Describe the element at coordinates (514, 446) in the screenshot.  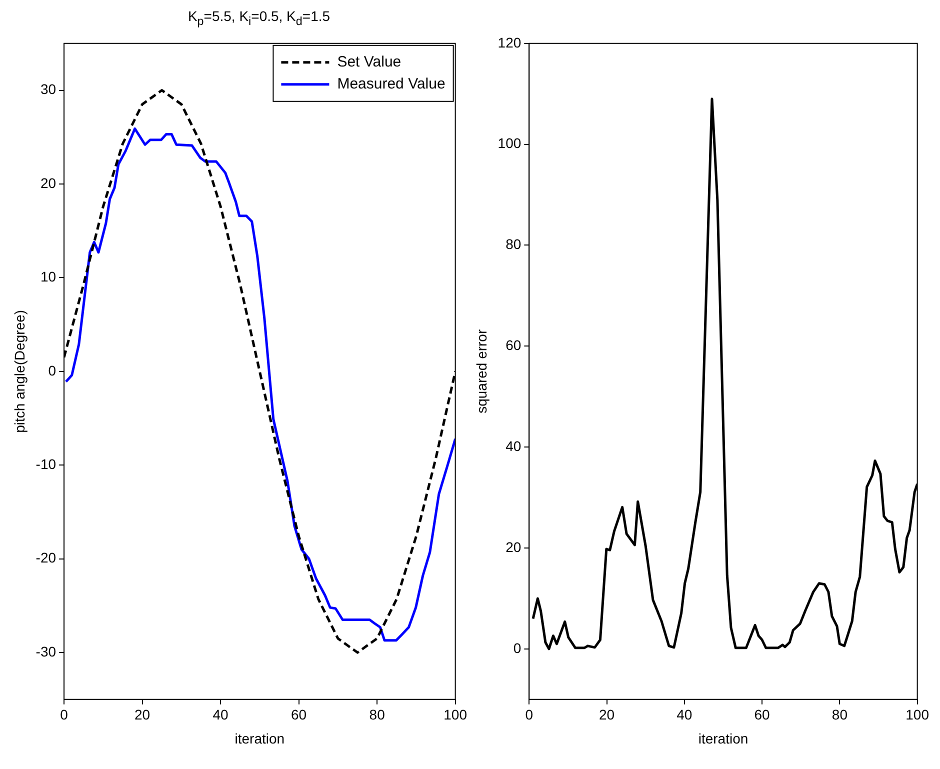
I see `y-tick-label: 40` at that location.